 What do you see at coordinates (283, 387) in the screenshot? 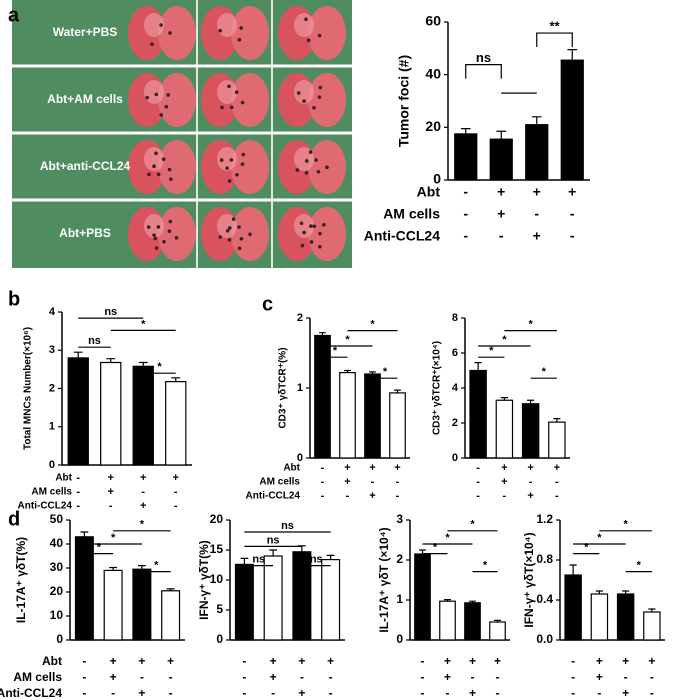
I see `y-axis-label: CD3⁺ γδTCR⁺(%)` at bounding box center [283, 387].